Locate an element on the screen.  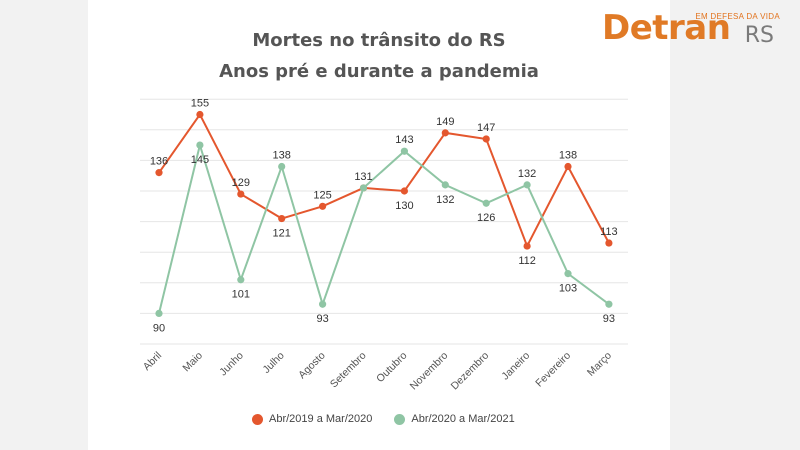
x-tick-label: Fevereiro is located at coordinates (553, 370).